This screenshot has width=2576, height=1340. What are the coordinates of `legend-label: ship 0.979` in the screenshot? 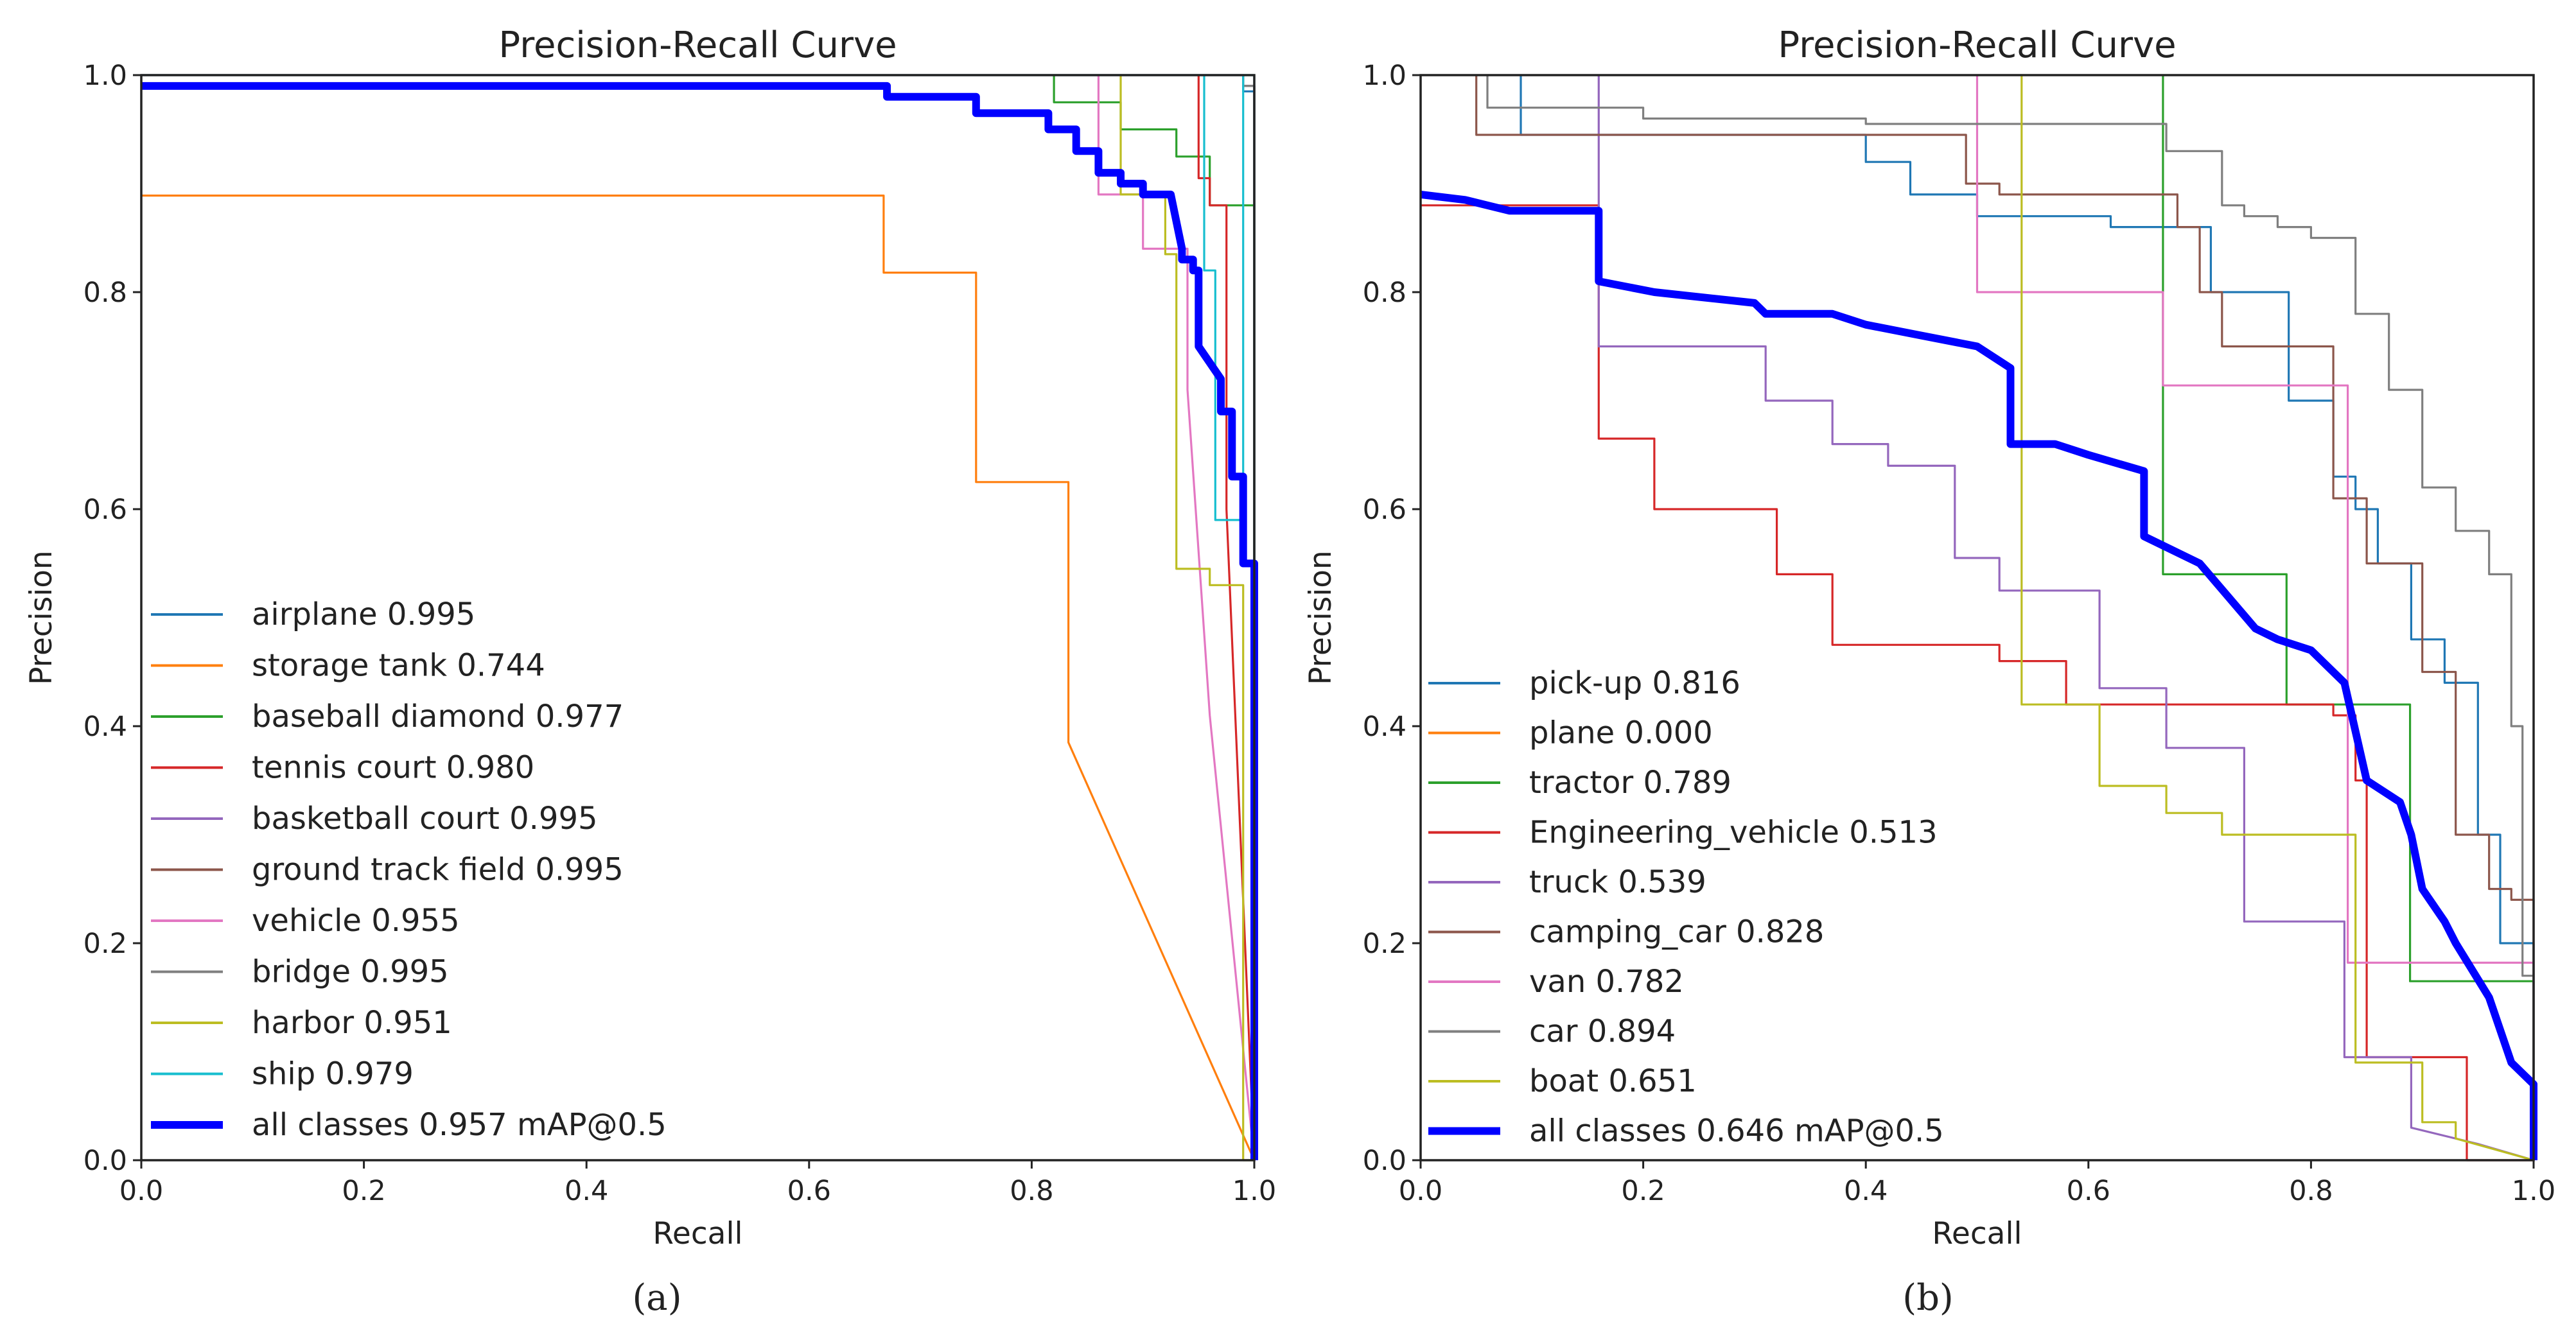 It's located at (333, 1074).